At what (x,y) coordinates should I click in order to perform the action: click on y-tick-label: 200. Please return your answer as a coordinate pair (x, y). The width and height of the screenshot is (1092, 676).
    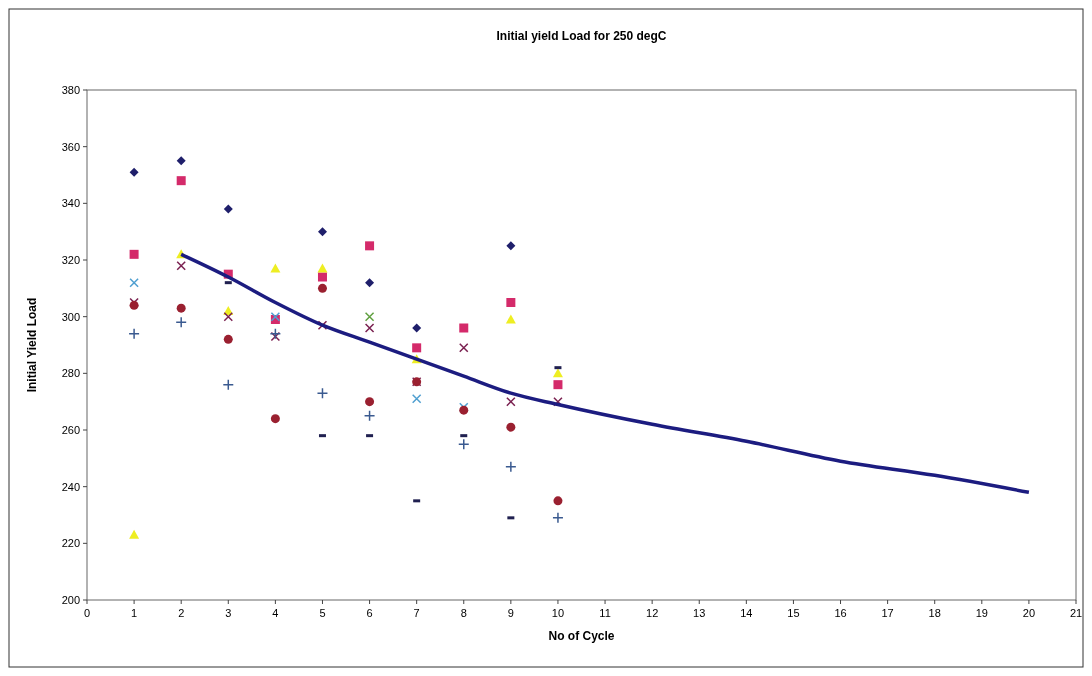
    Looking at the image, I should click on (70, 599).